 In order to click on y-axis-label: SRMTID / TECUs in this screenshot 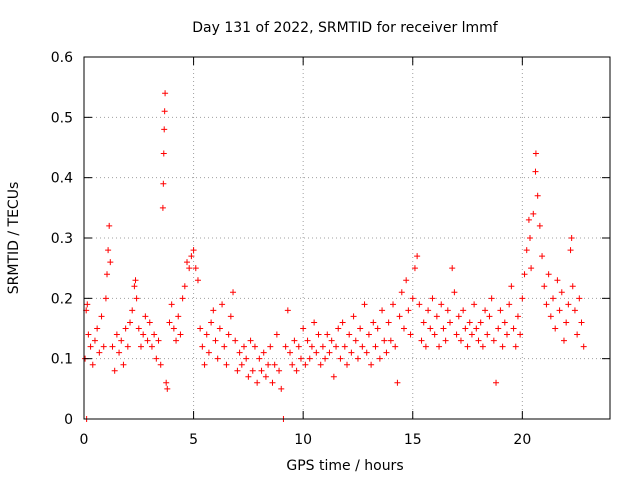, I will do `click(14, 238)`.